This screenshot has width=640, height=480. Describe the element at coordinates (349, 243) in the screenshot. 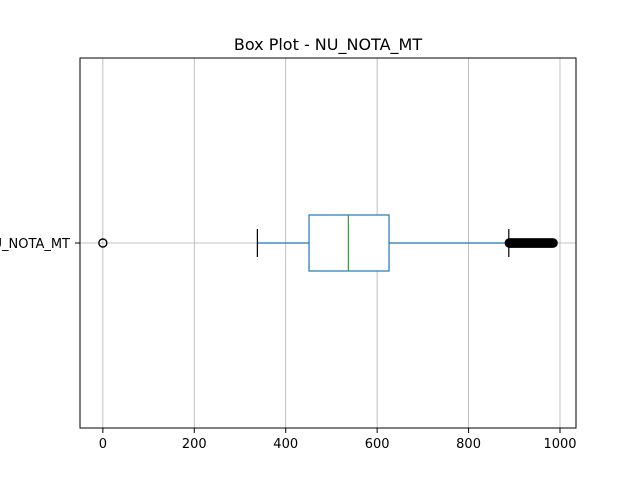

I see `iqr-box` at that location.